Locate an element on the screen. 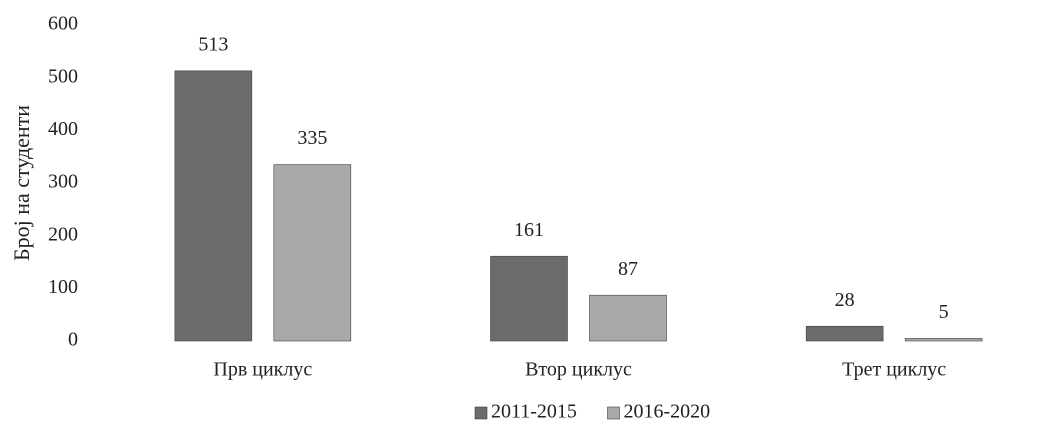 The width and height of the screenshot is (1052, 429). x-tick-label: Втор циклус is located at coordinates (578, 370).